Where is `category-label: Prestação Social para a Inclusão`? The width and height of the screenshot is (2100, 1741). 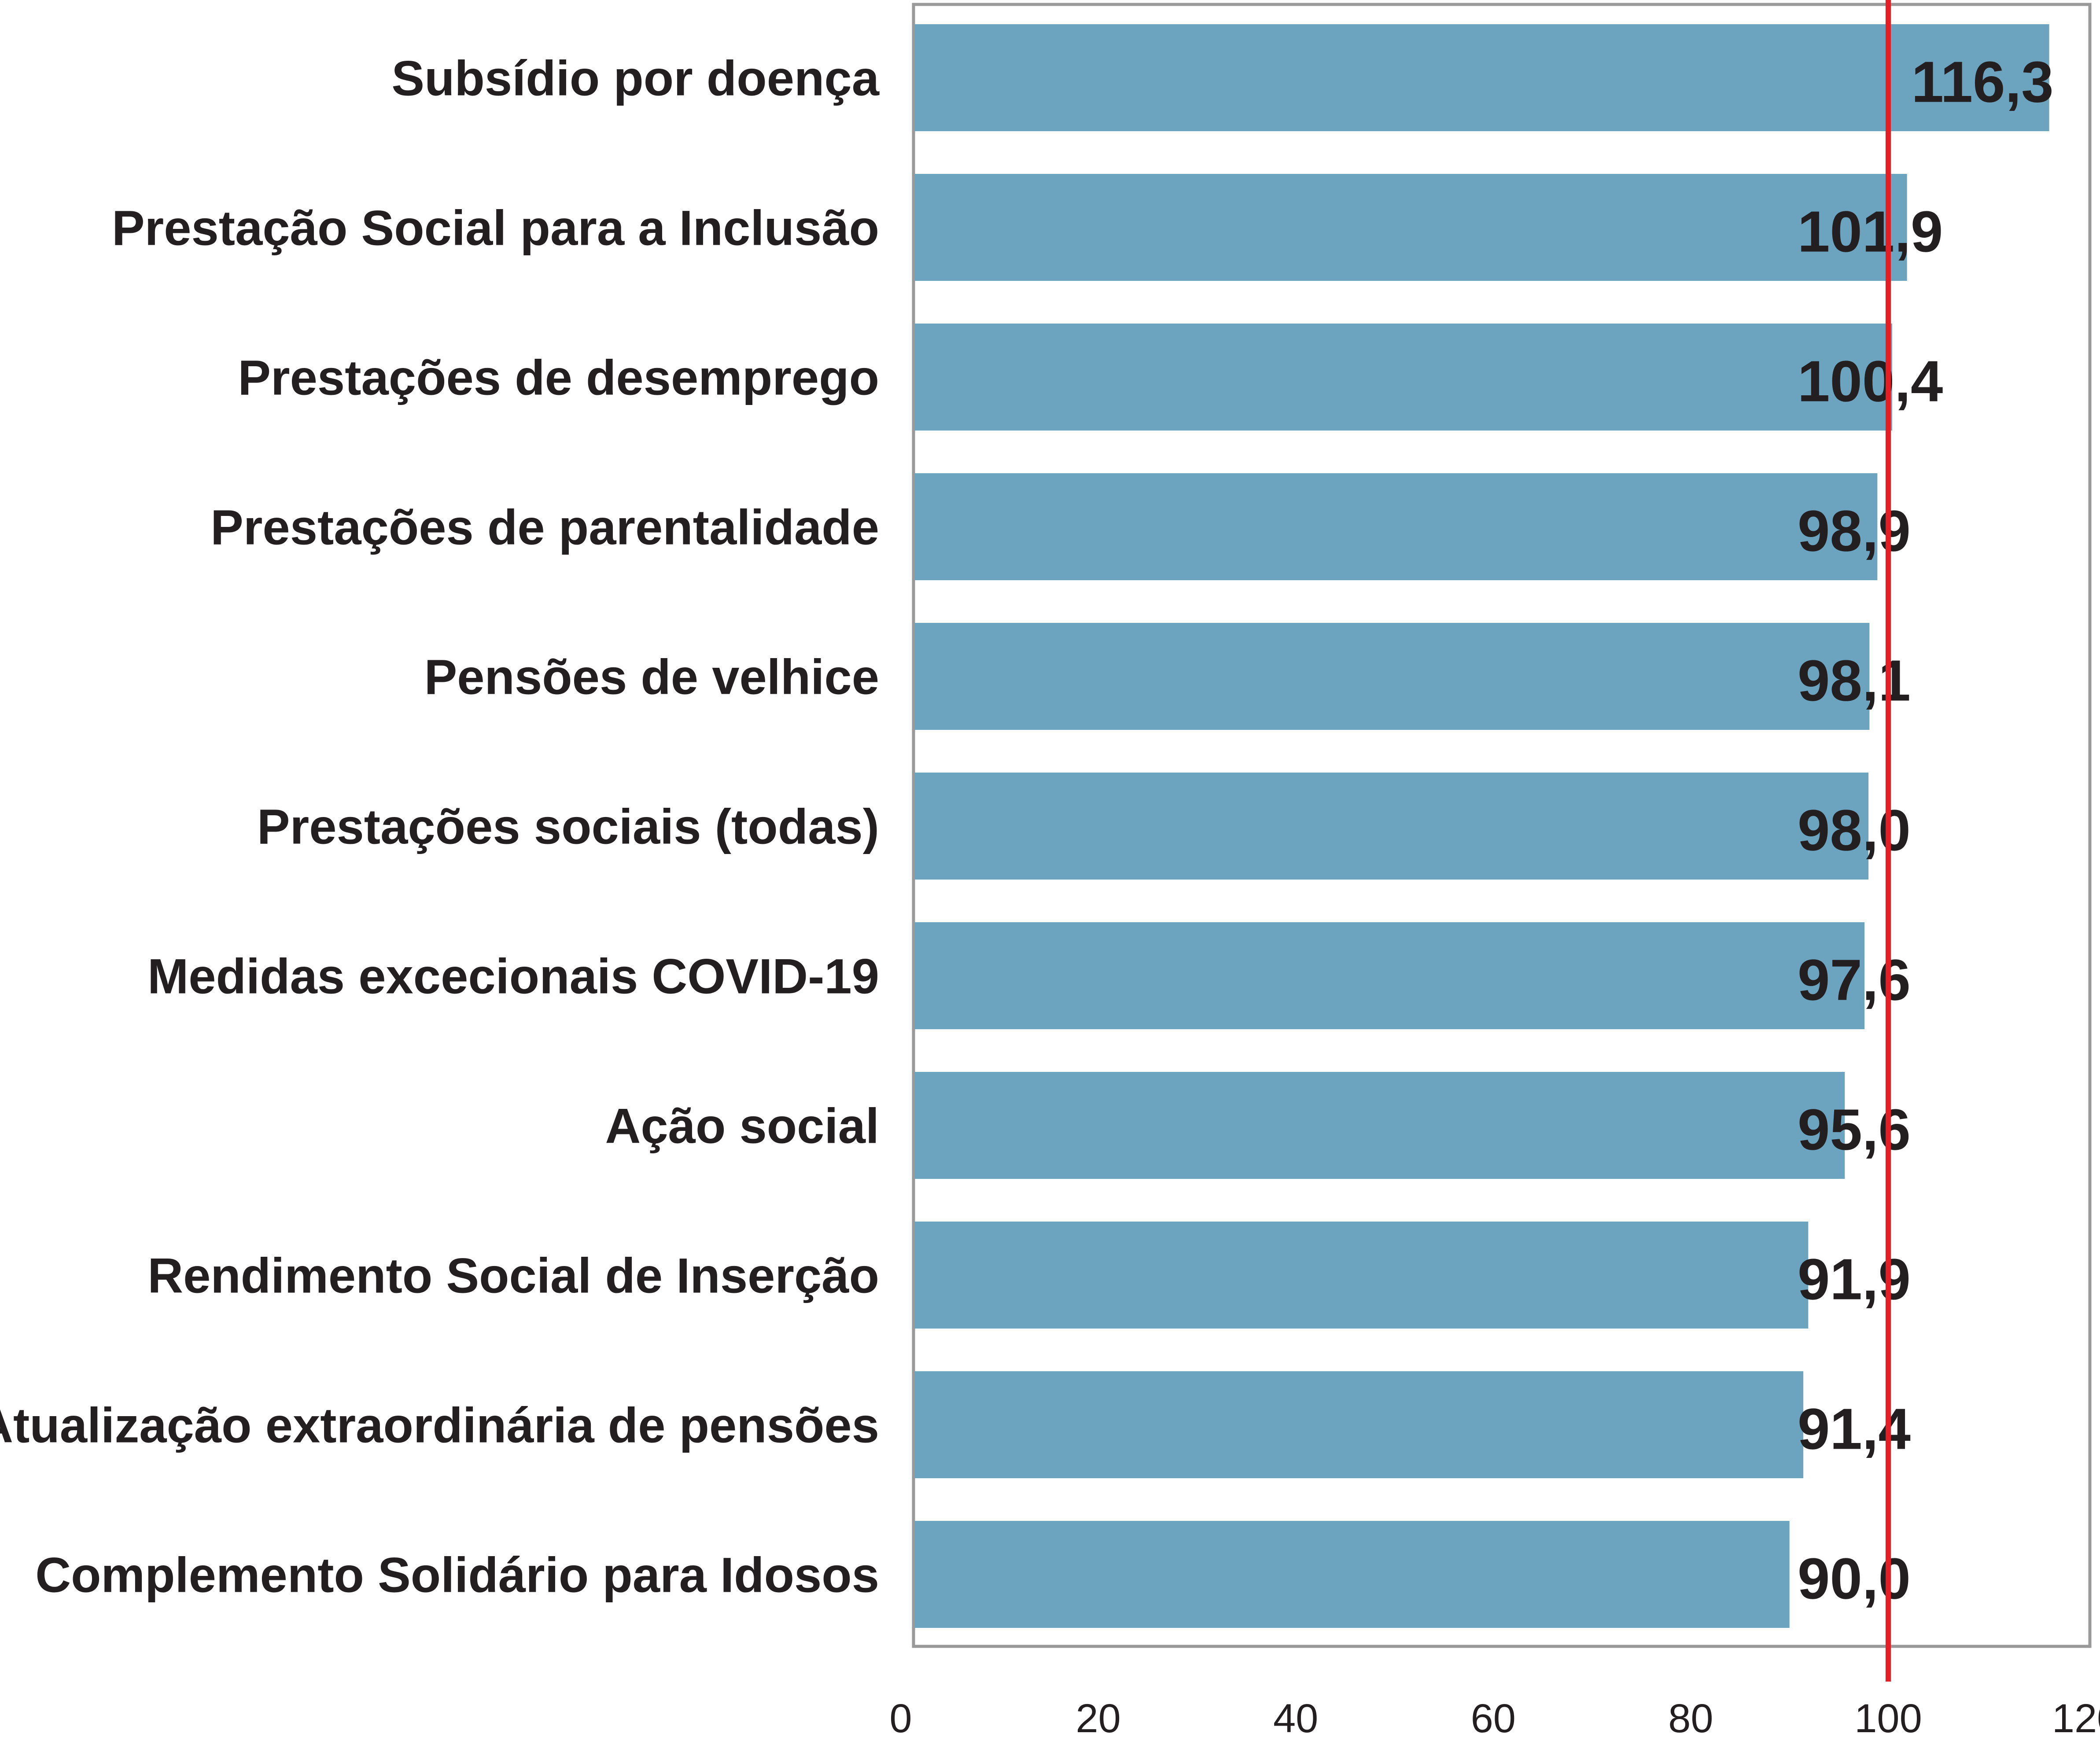
category-label: Prestação Social para a Inclusão is located at coordinates (495, 228).